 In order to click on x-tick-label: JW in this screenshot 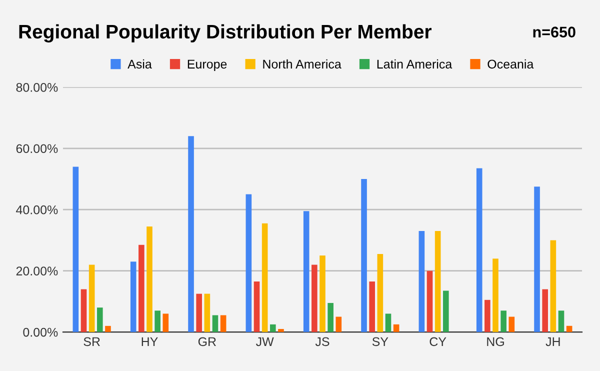, I will do `click(265, 341)`.